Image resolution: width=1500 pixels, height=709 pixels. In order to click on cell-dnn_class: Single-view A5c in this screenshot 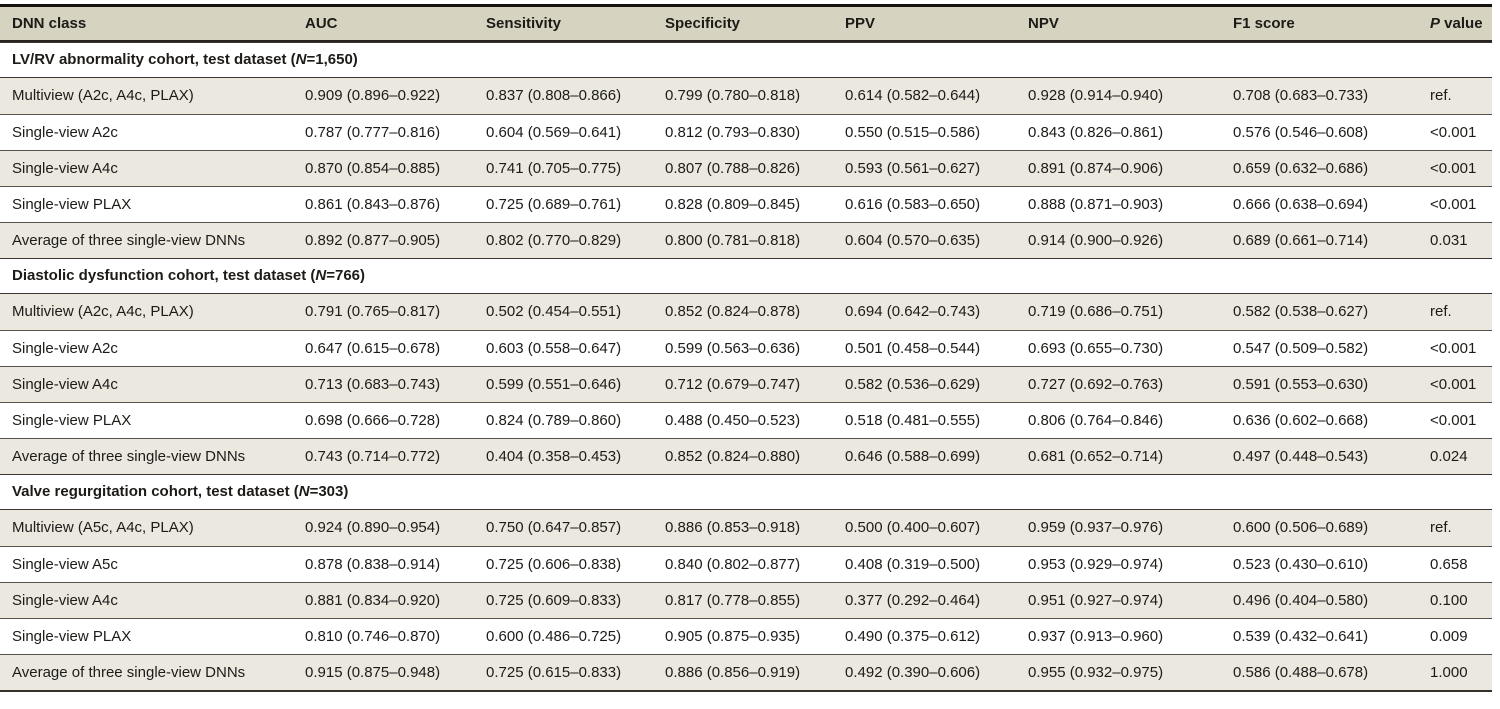, I will do `click(65, 564)`.